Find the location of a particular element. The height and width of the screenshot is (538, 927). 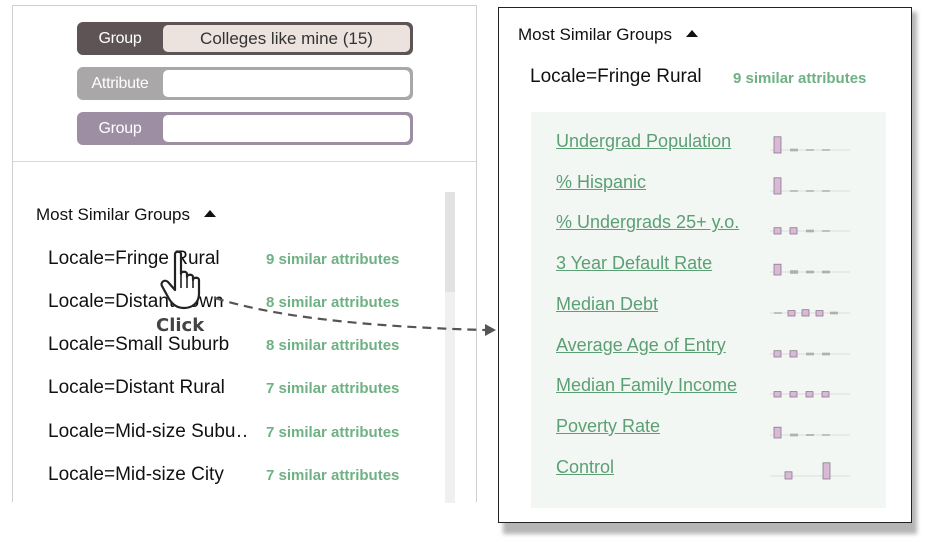

attribute-tag: Attribute is located at coordinates (120, 83).